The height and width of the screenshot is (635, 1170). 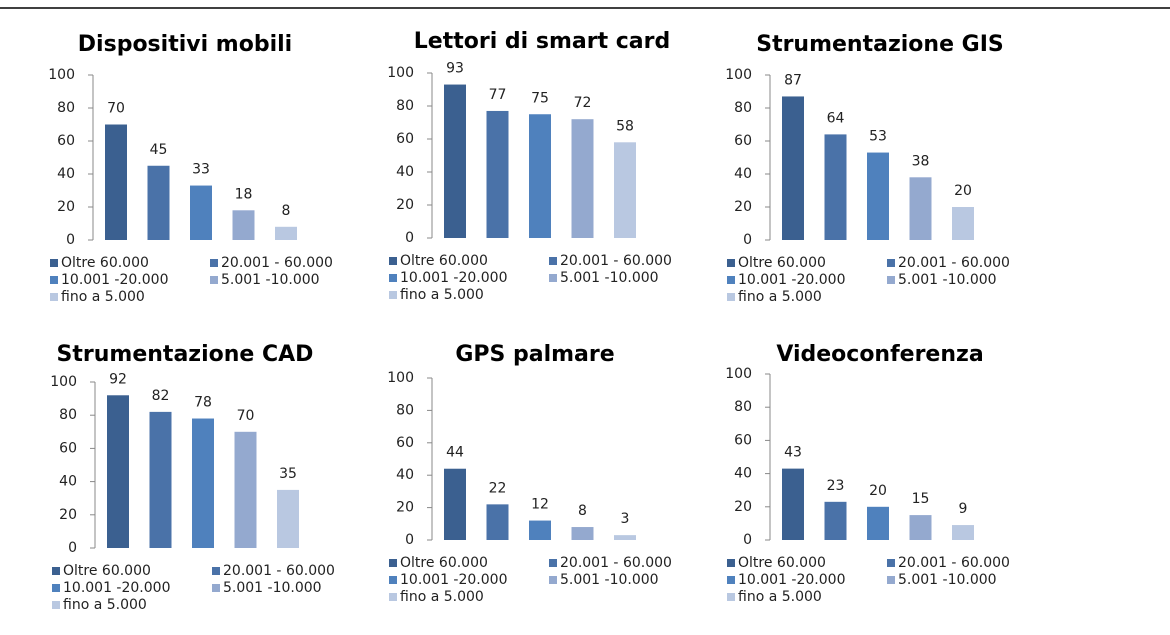 What do you see at coordinates (963, 509) in the screenshot?
I see `value-label: 9` at bounding box center [963, 509].